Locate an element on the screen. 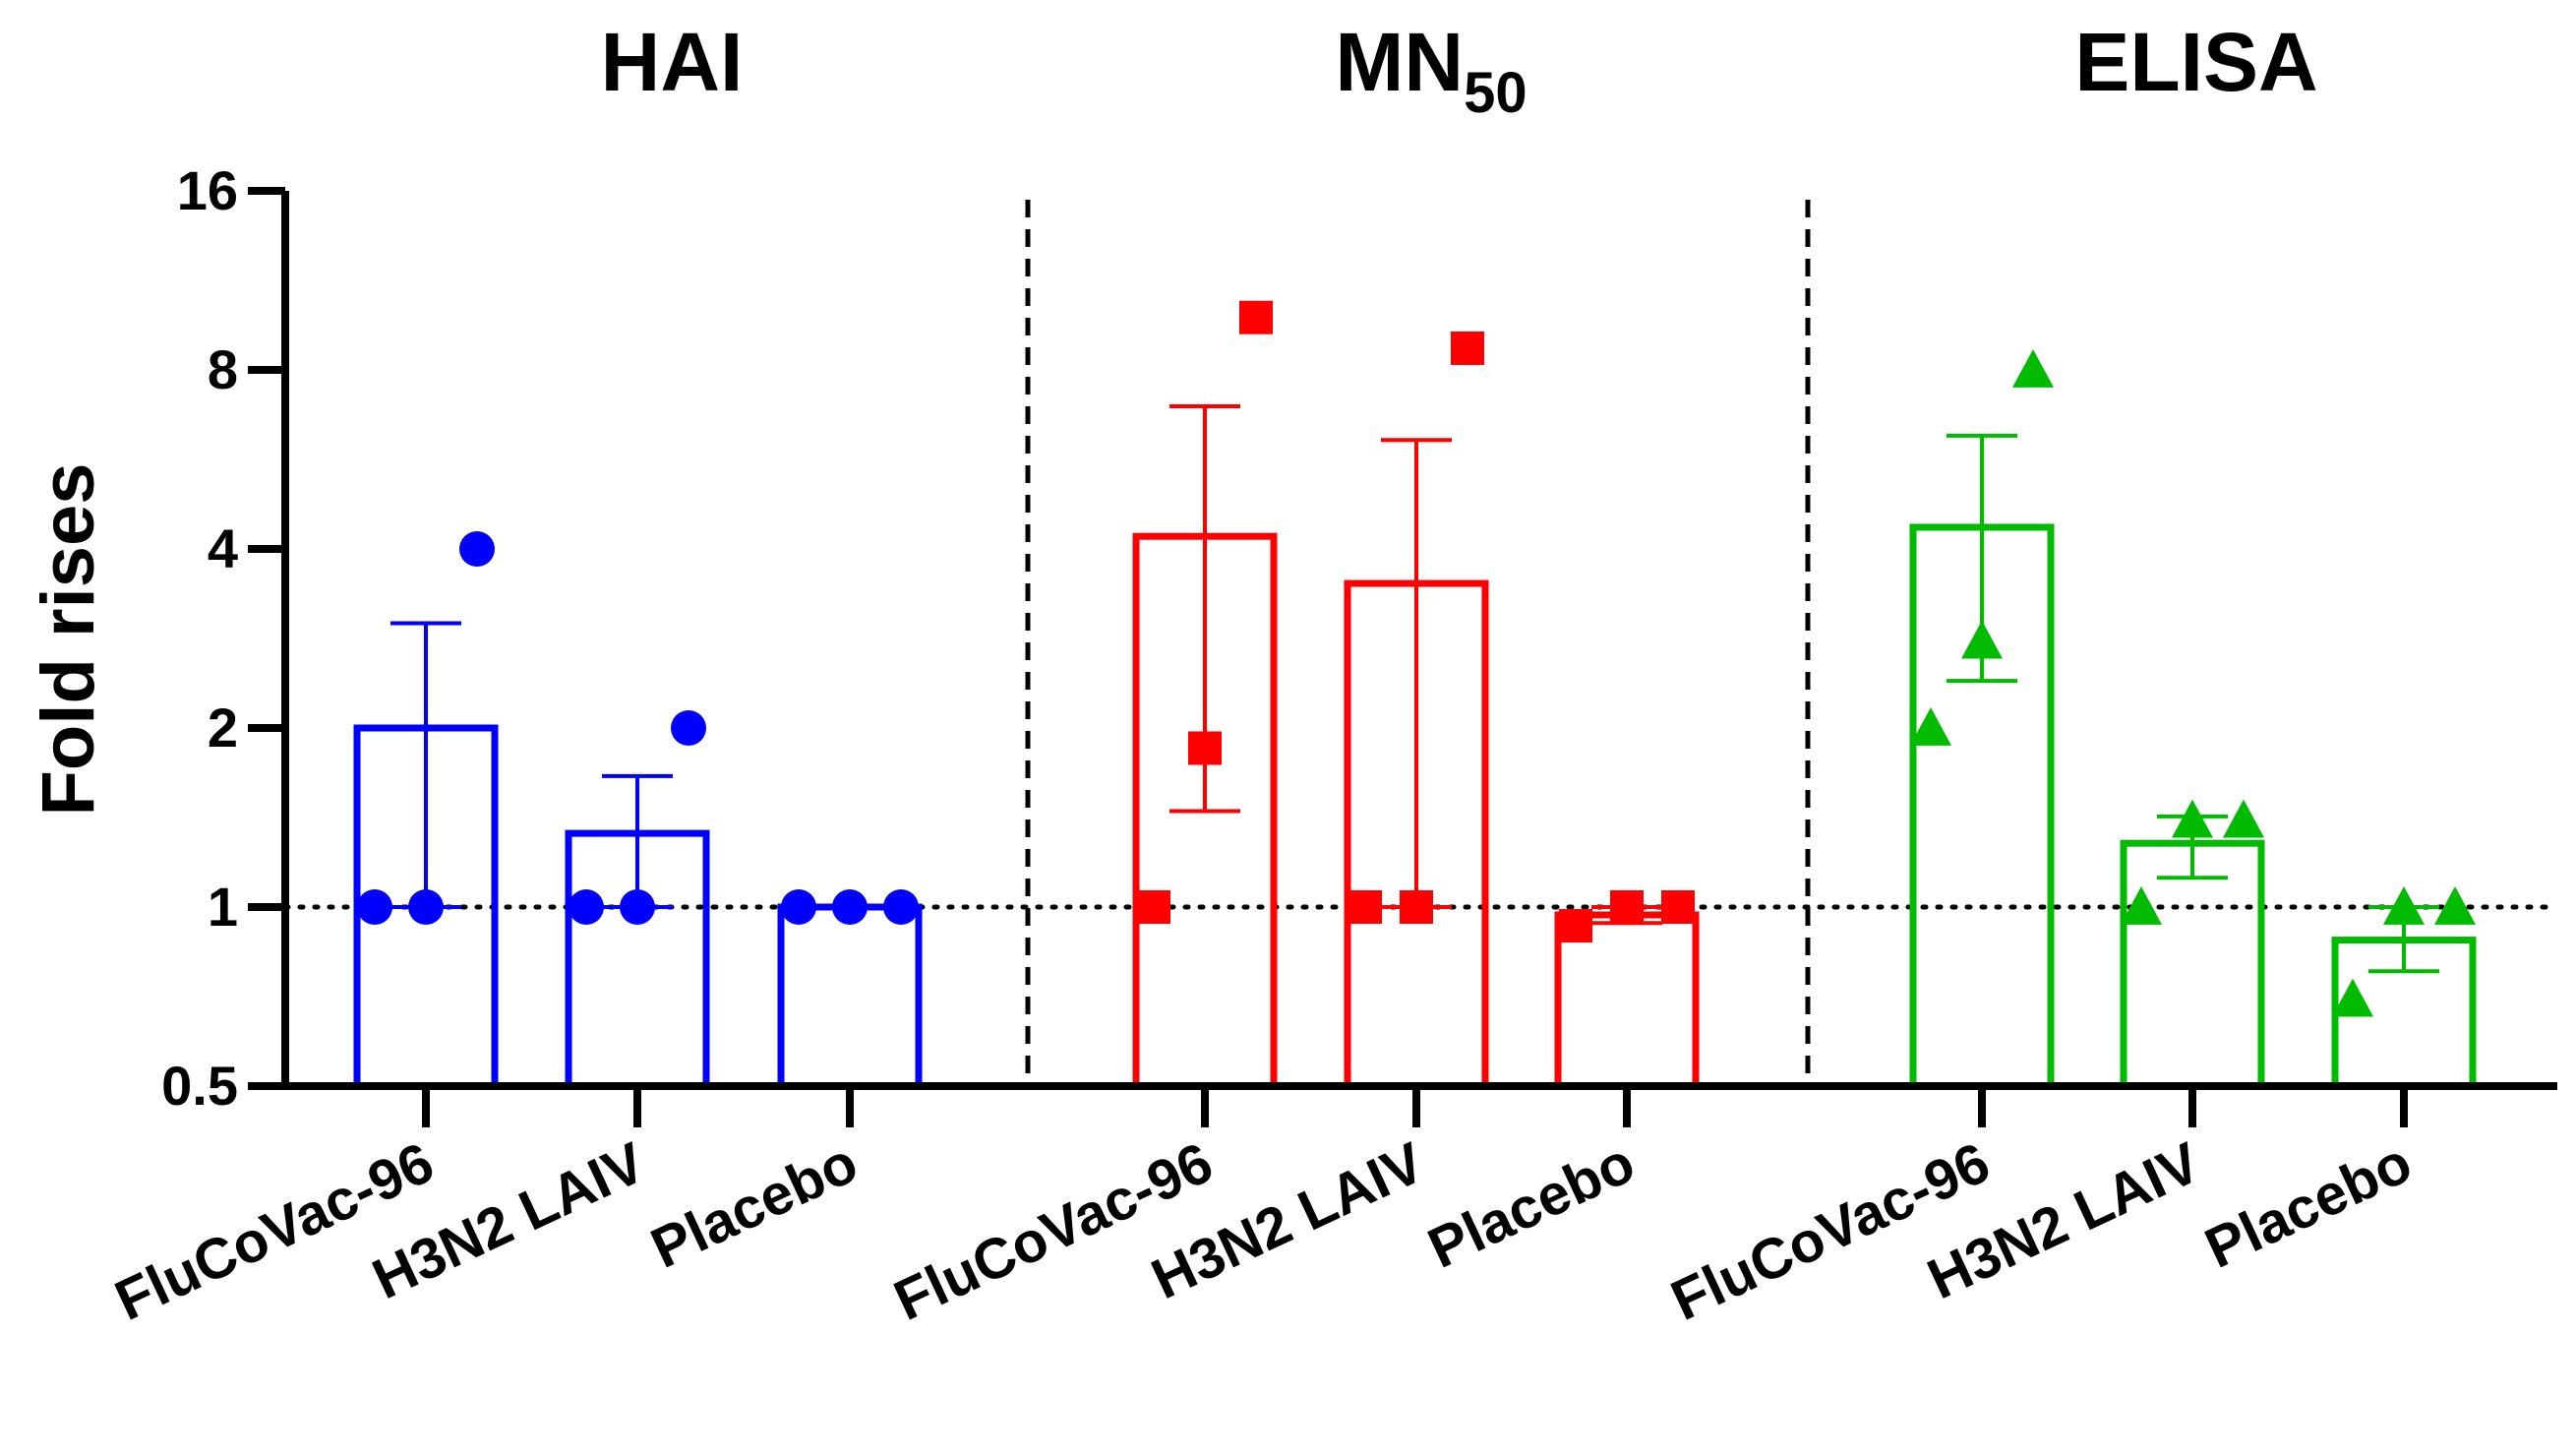  y-tick-label: 2 is located at coordinates (223, 727).